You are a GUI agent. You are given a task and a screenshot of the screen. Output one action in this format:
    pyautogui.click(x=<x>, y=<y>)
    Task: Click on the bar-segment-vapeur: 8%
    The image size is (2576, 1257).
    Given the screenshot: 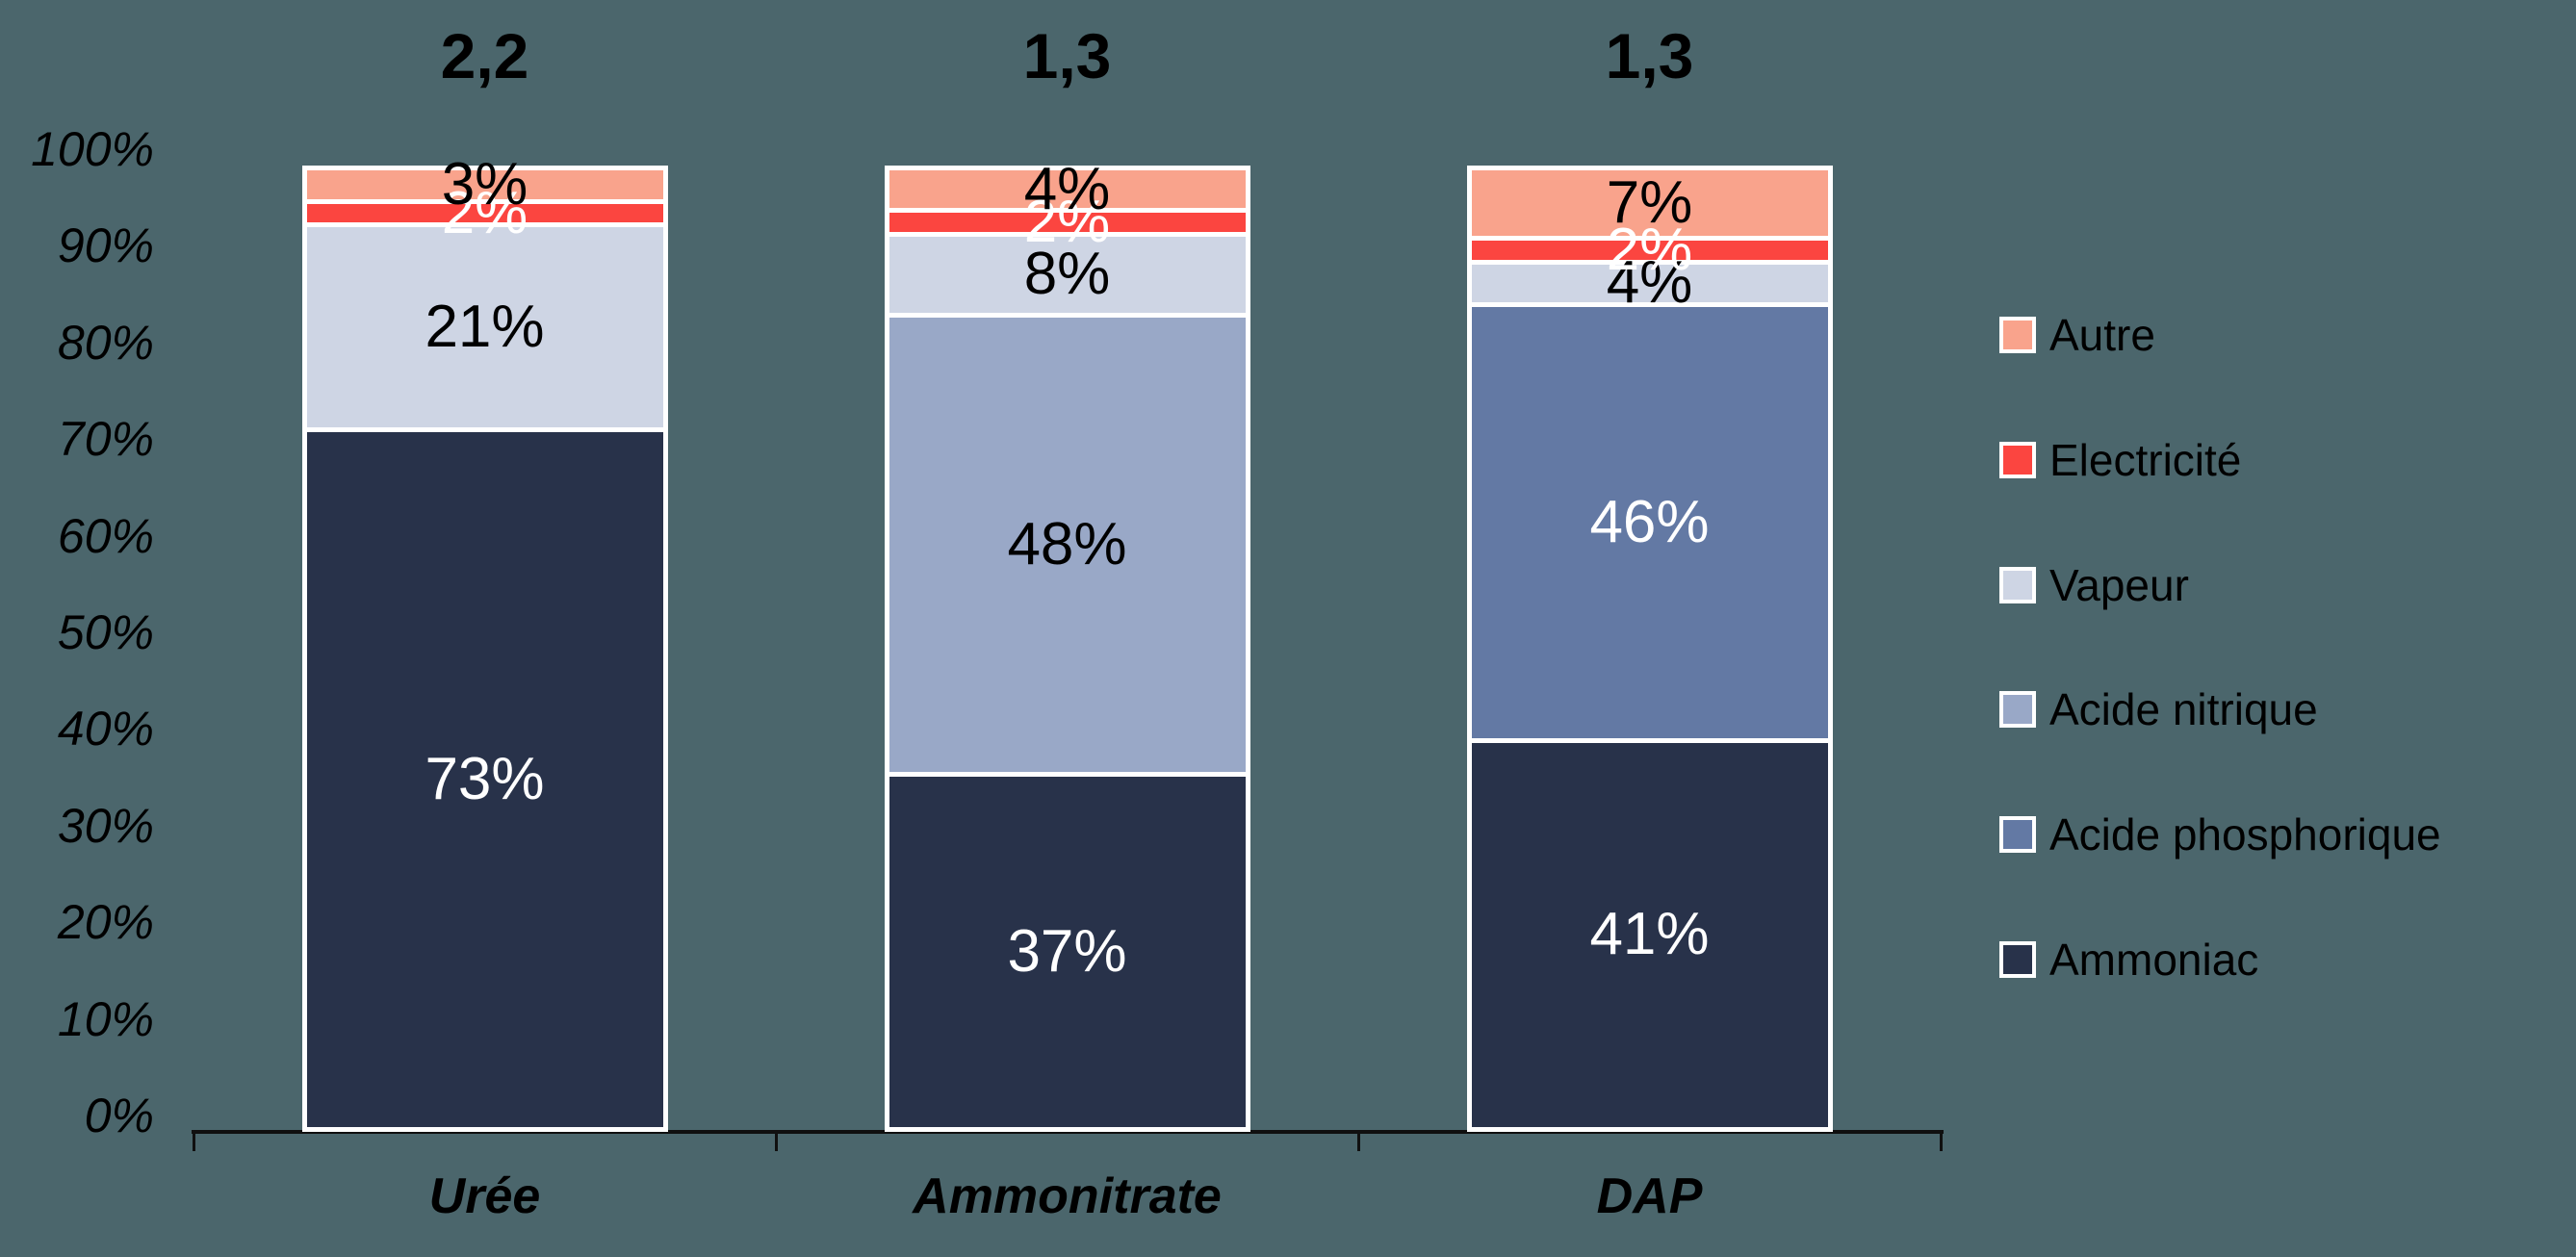 What is the action you would take?
    pyautogui.click(x=1068, y=272)
    